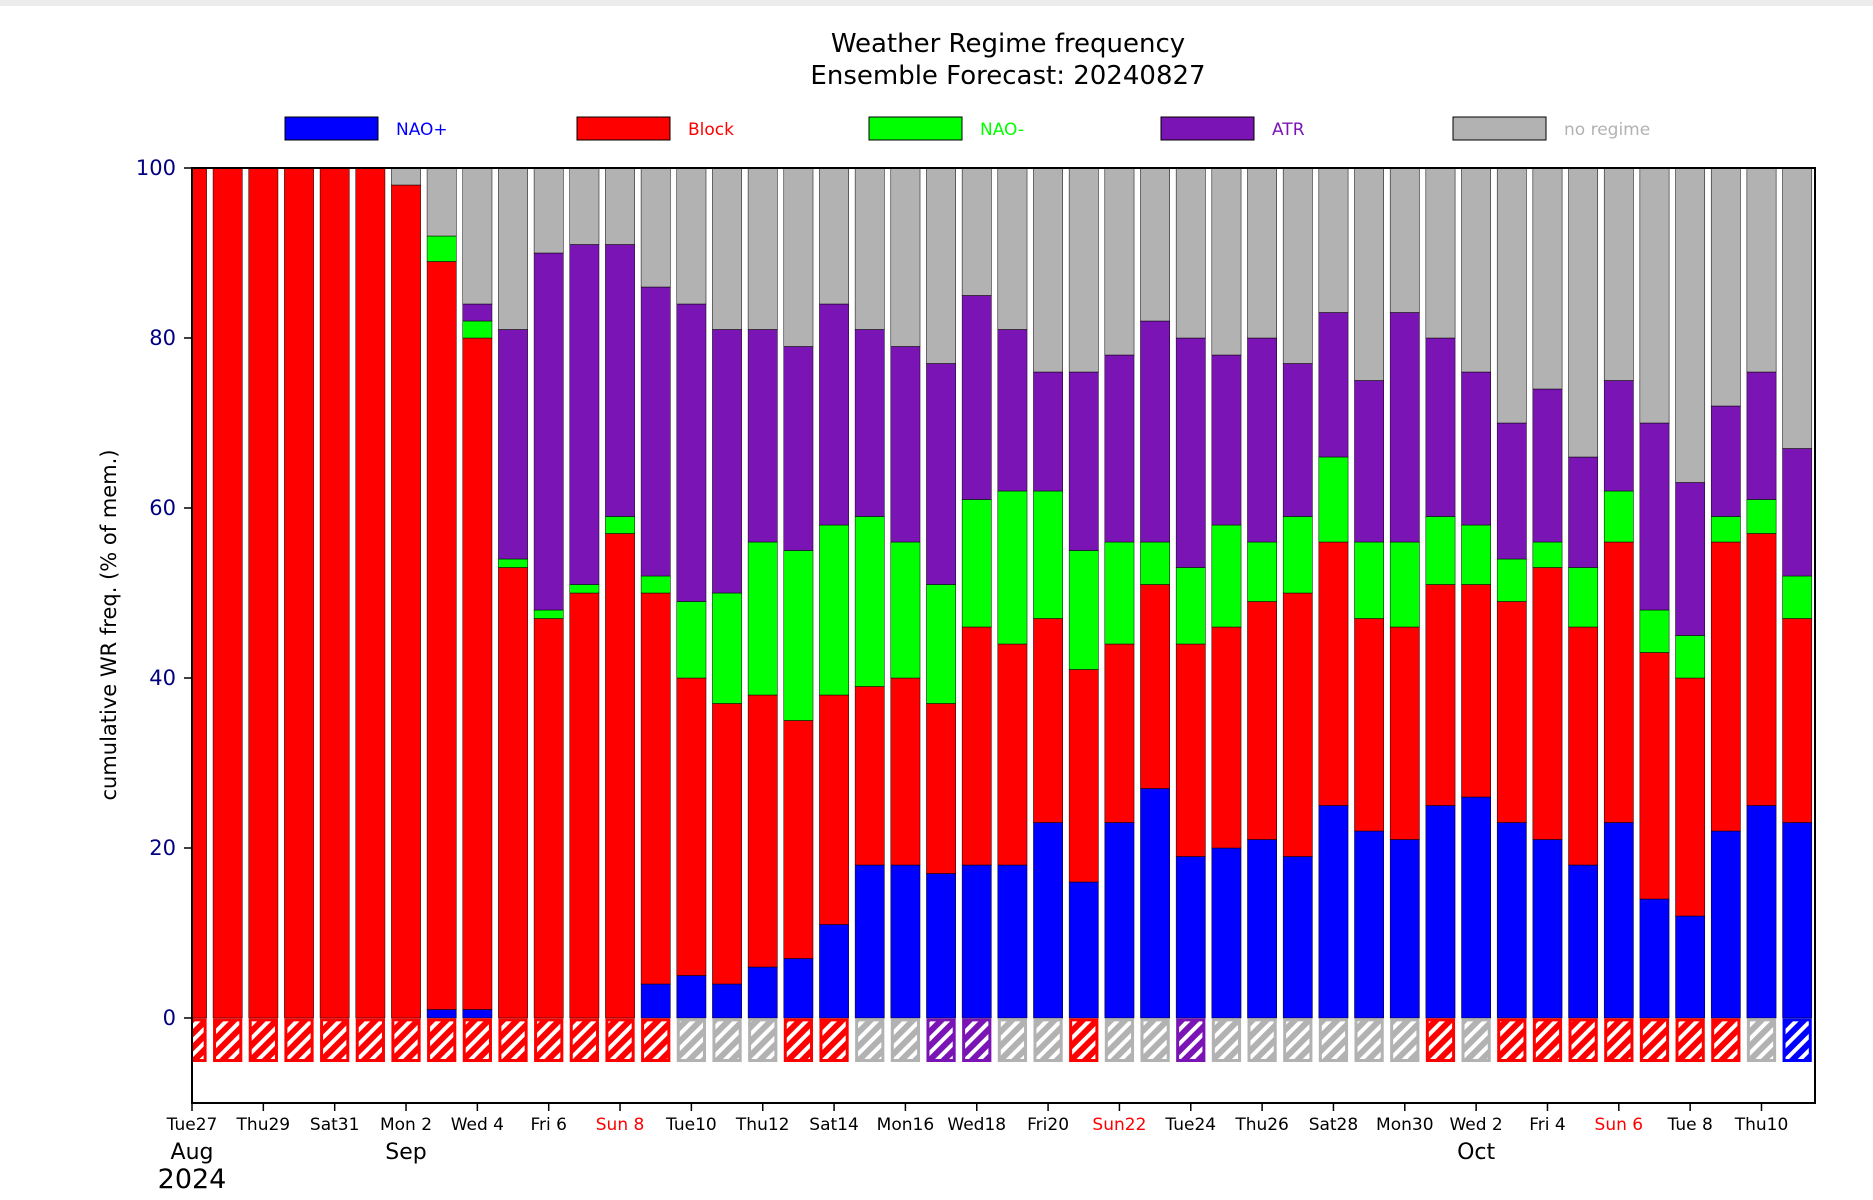 The height and width of the screenshot is (1200, 1873). Describe the element at coordinates (162, 848) in the screenshot. I see `y-tick-label: 20` at that location.